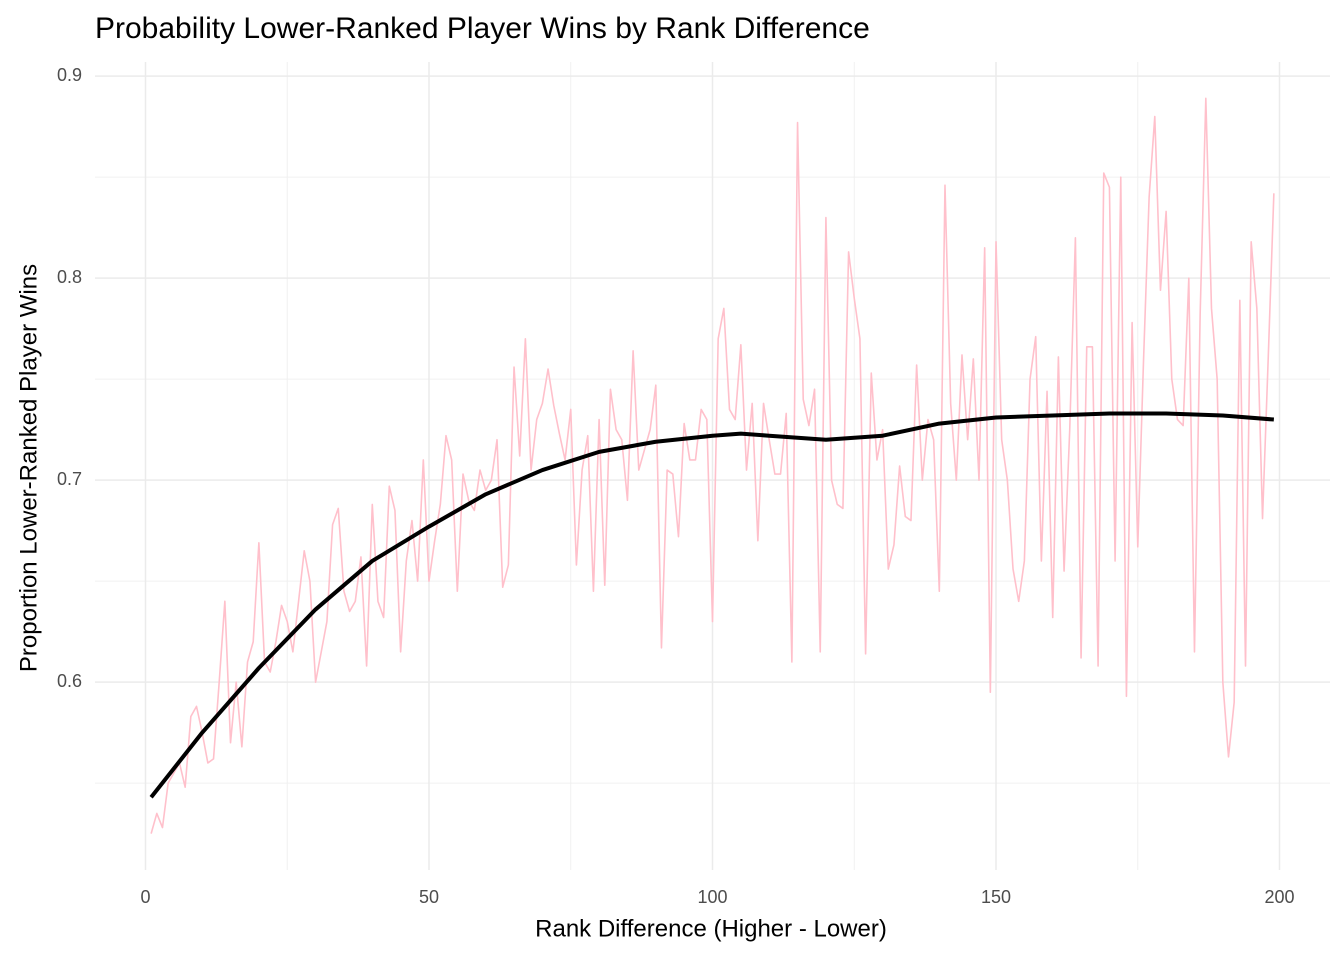  Describe the element at coordinates (711, 928) in the screenshot. I see `x-axis-label: Rank Difference (Higher - Lower)` at that location.